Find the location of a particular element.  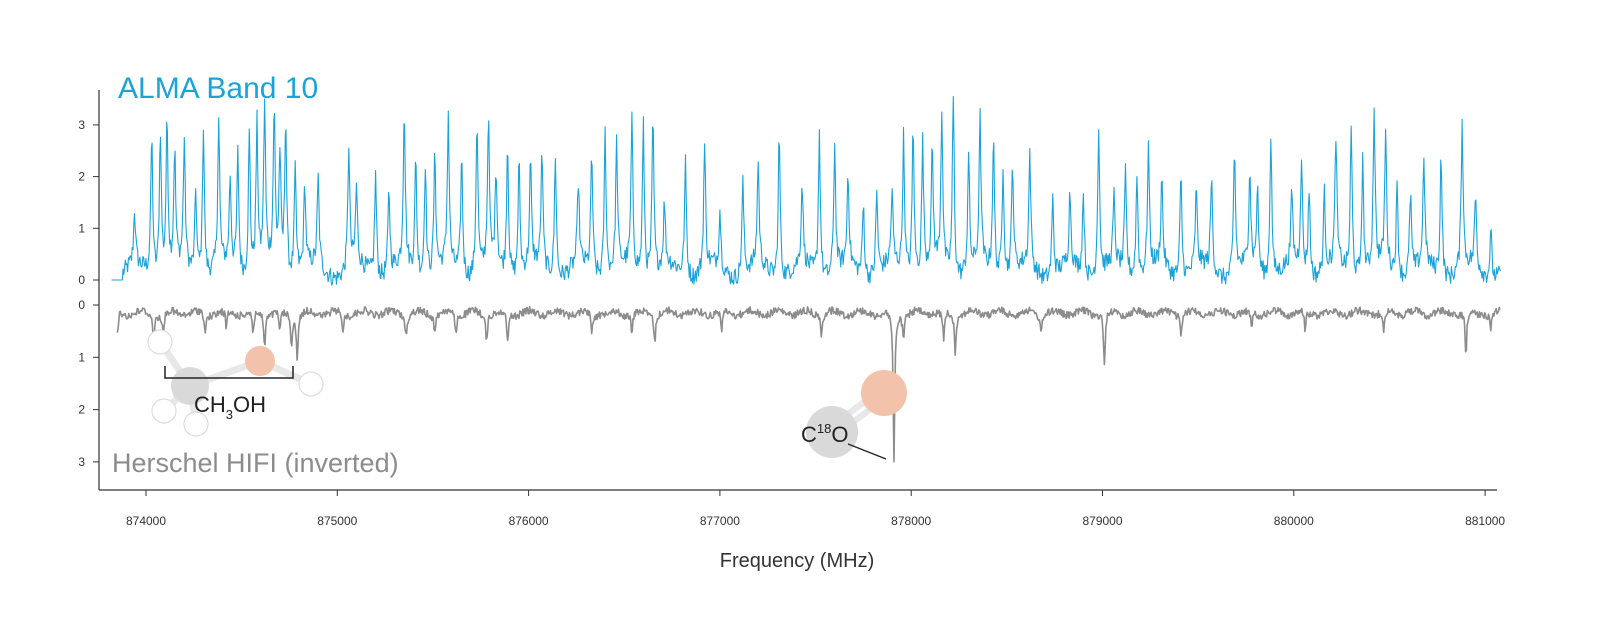

herschel-hifi-title: Herschel HIFI (inverted) is located at coordinates (255, 463).